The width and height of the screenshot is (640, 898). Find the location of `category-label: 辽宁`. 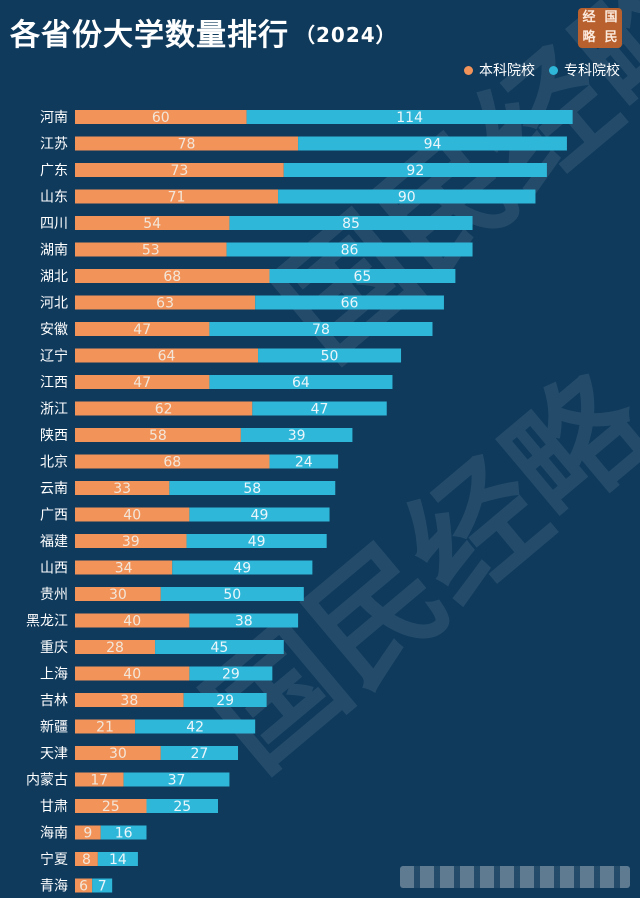

category-label: 辽宁 is located at coordinates (54, 356).